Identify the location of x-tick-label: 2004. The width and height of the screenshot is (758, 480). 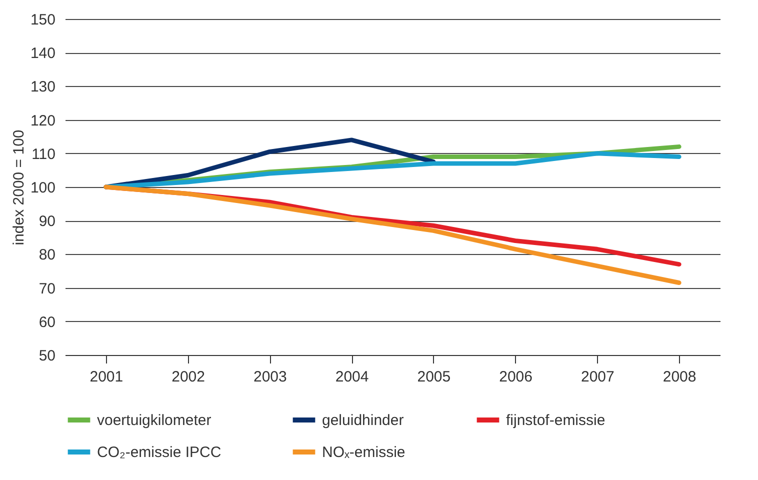
(352, 377).